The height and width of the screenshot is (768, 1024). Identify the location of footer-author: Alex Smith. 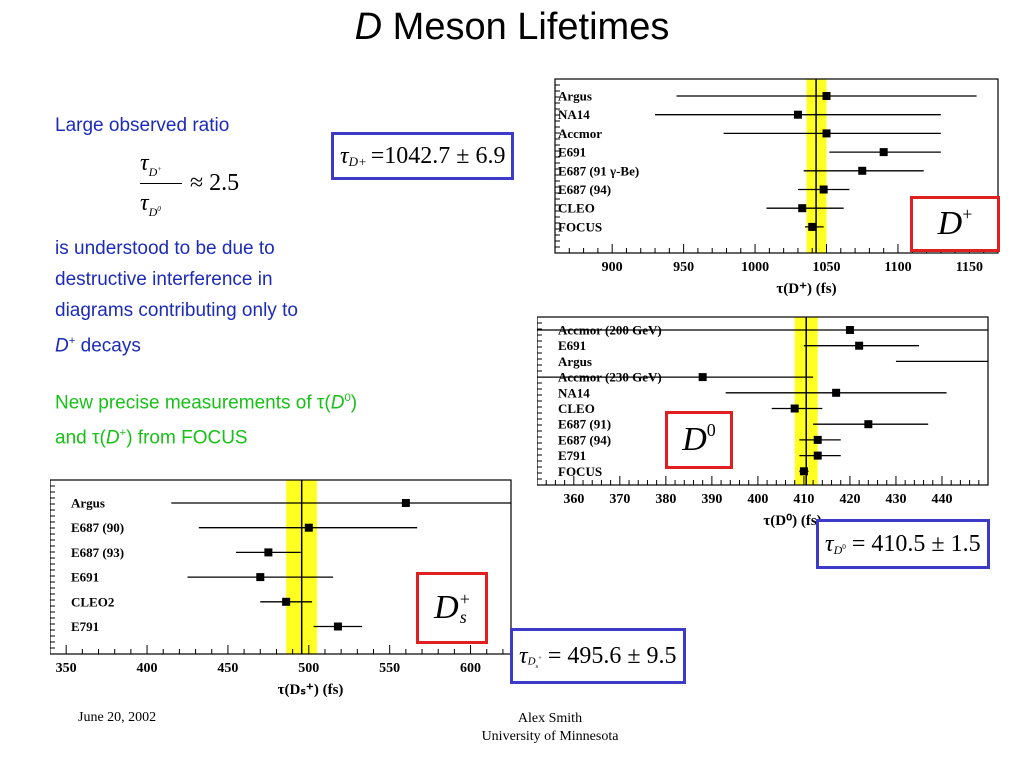
(550, 718).